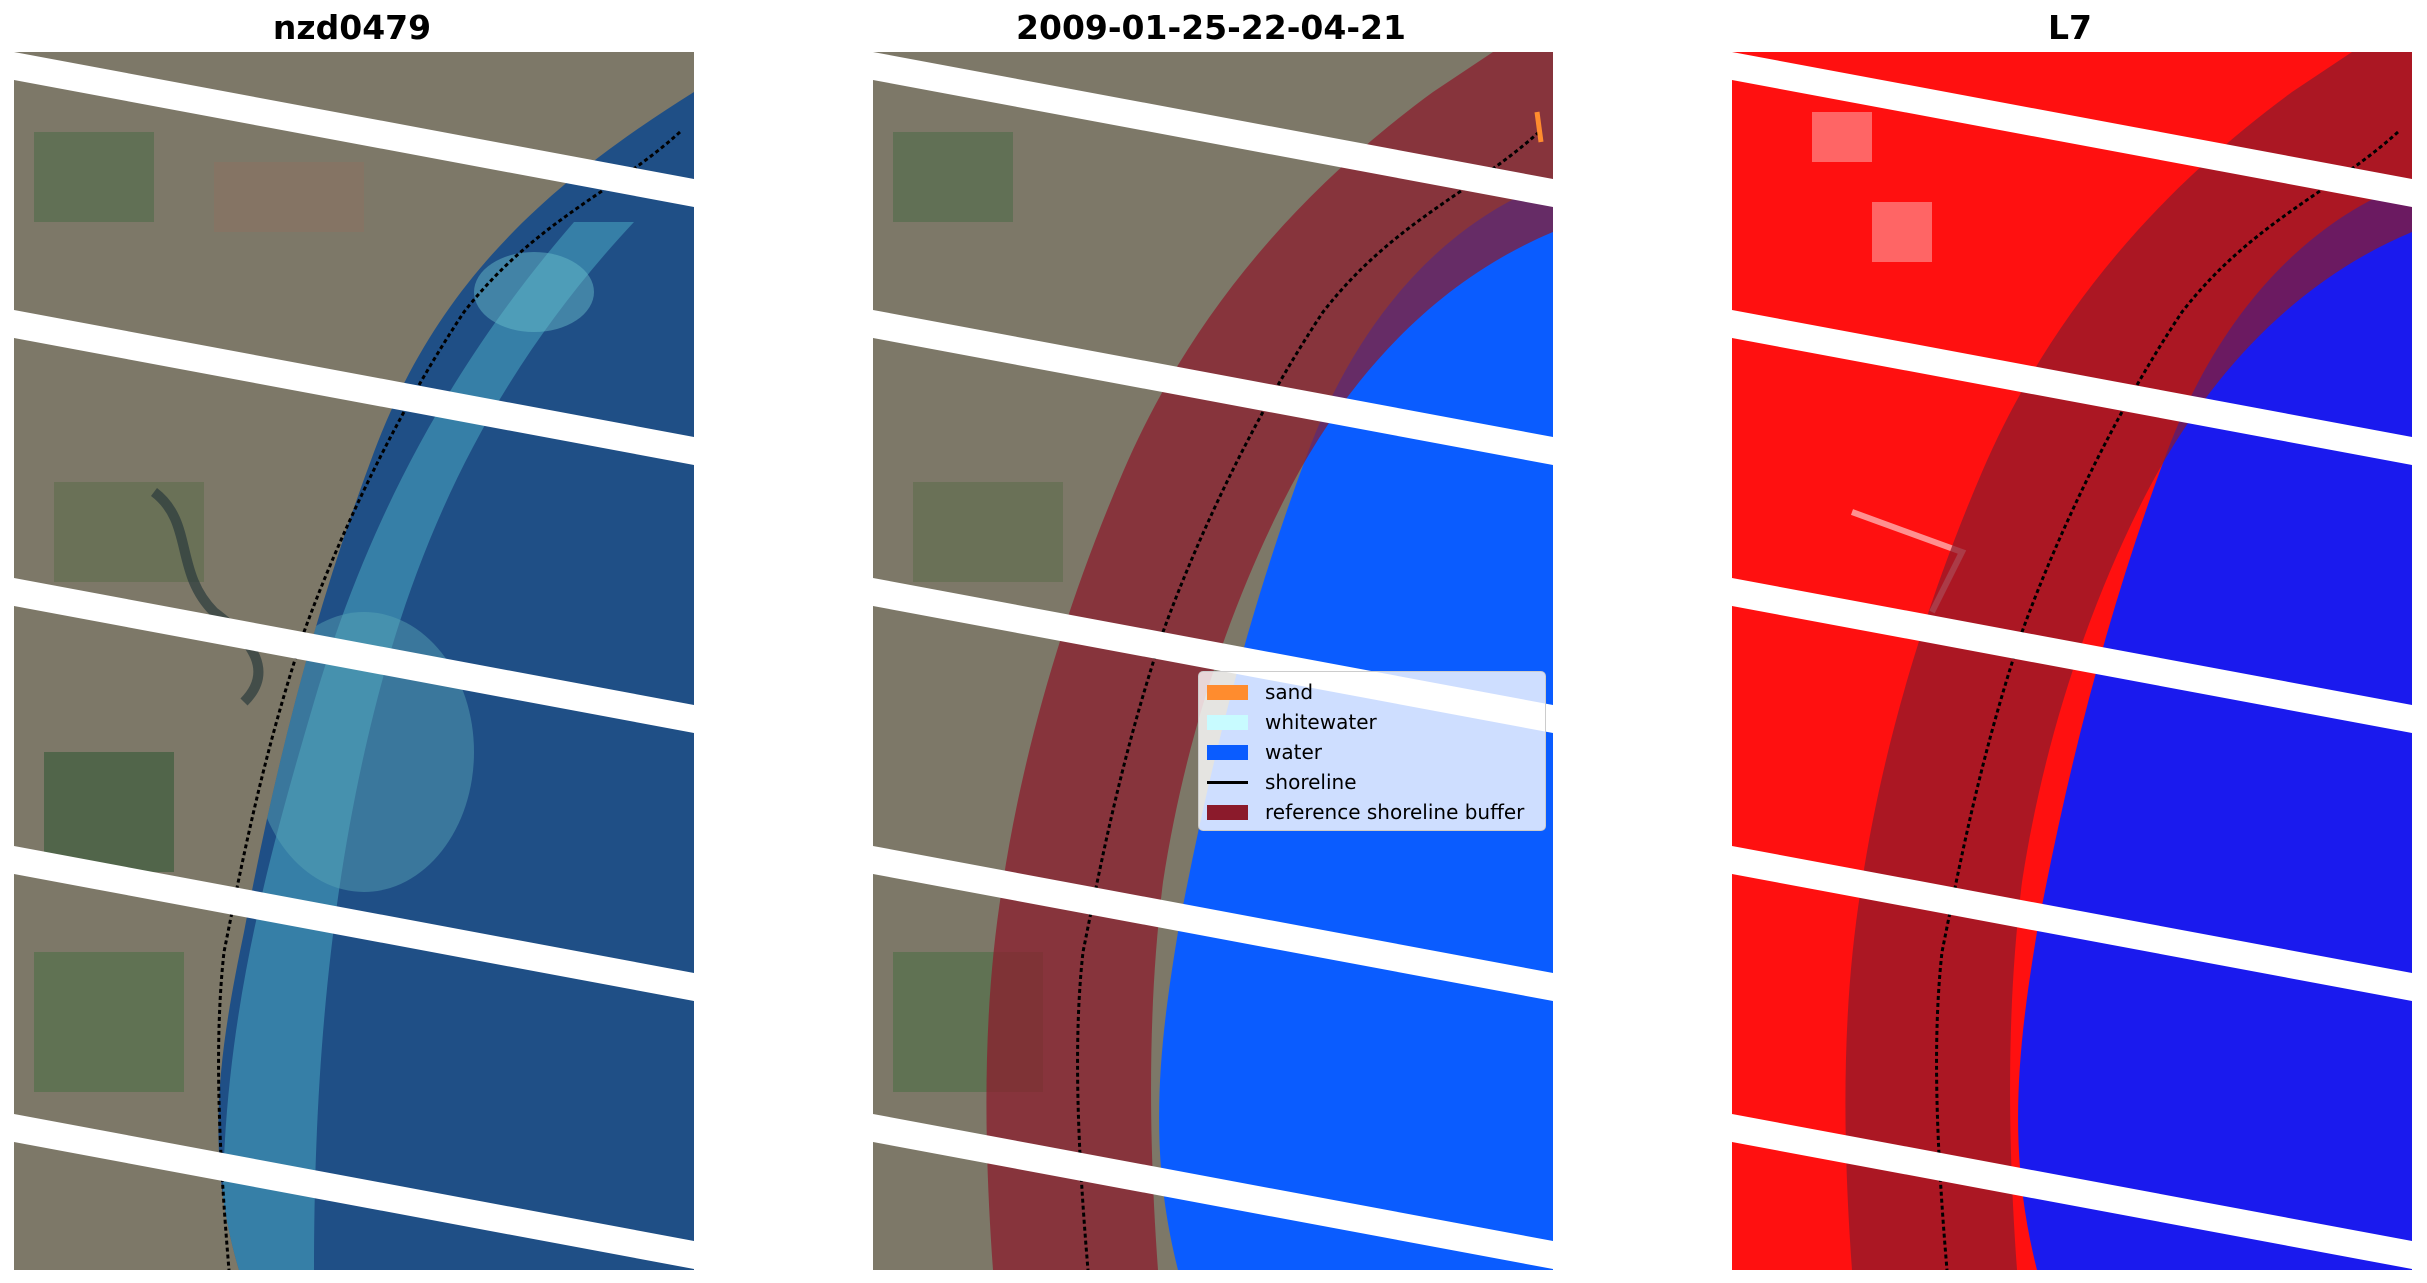  What do you see at coordinates (1227, 782) in the screenshot?
I see `shoreline-swatch` at bounding box center [1227, 782].